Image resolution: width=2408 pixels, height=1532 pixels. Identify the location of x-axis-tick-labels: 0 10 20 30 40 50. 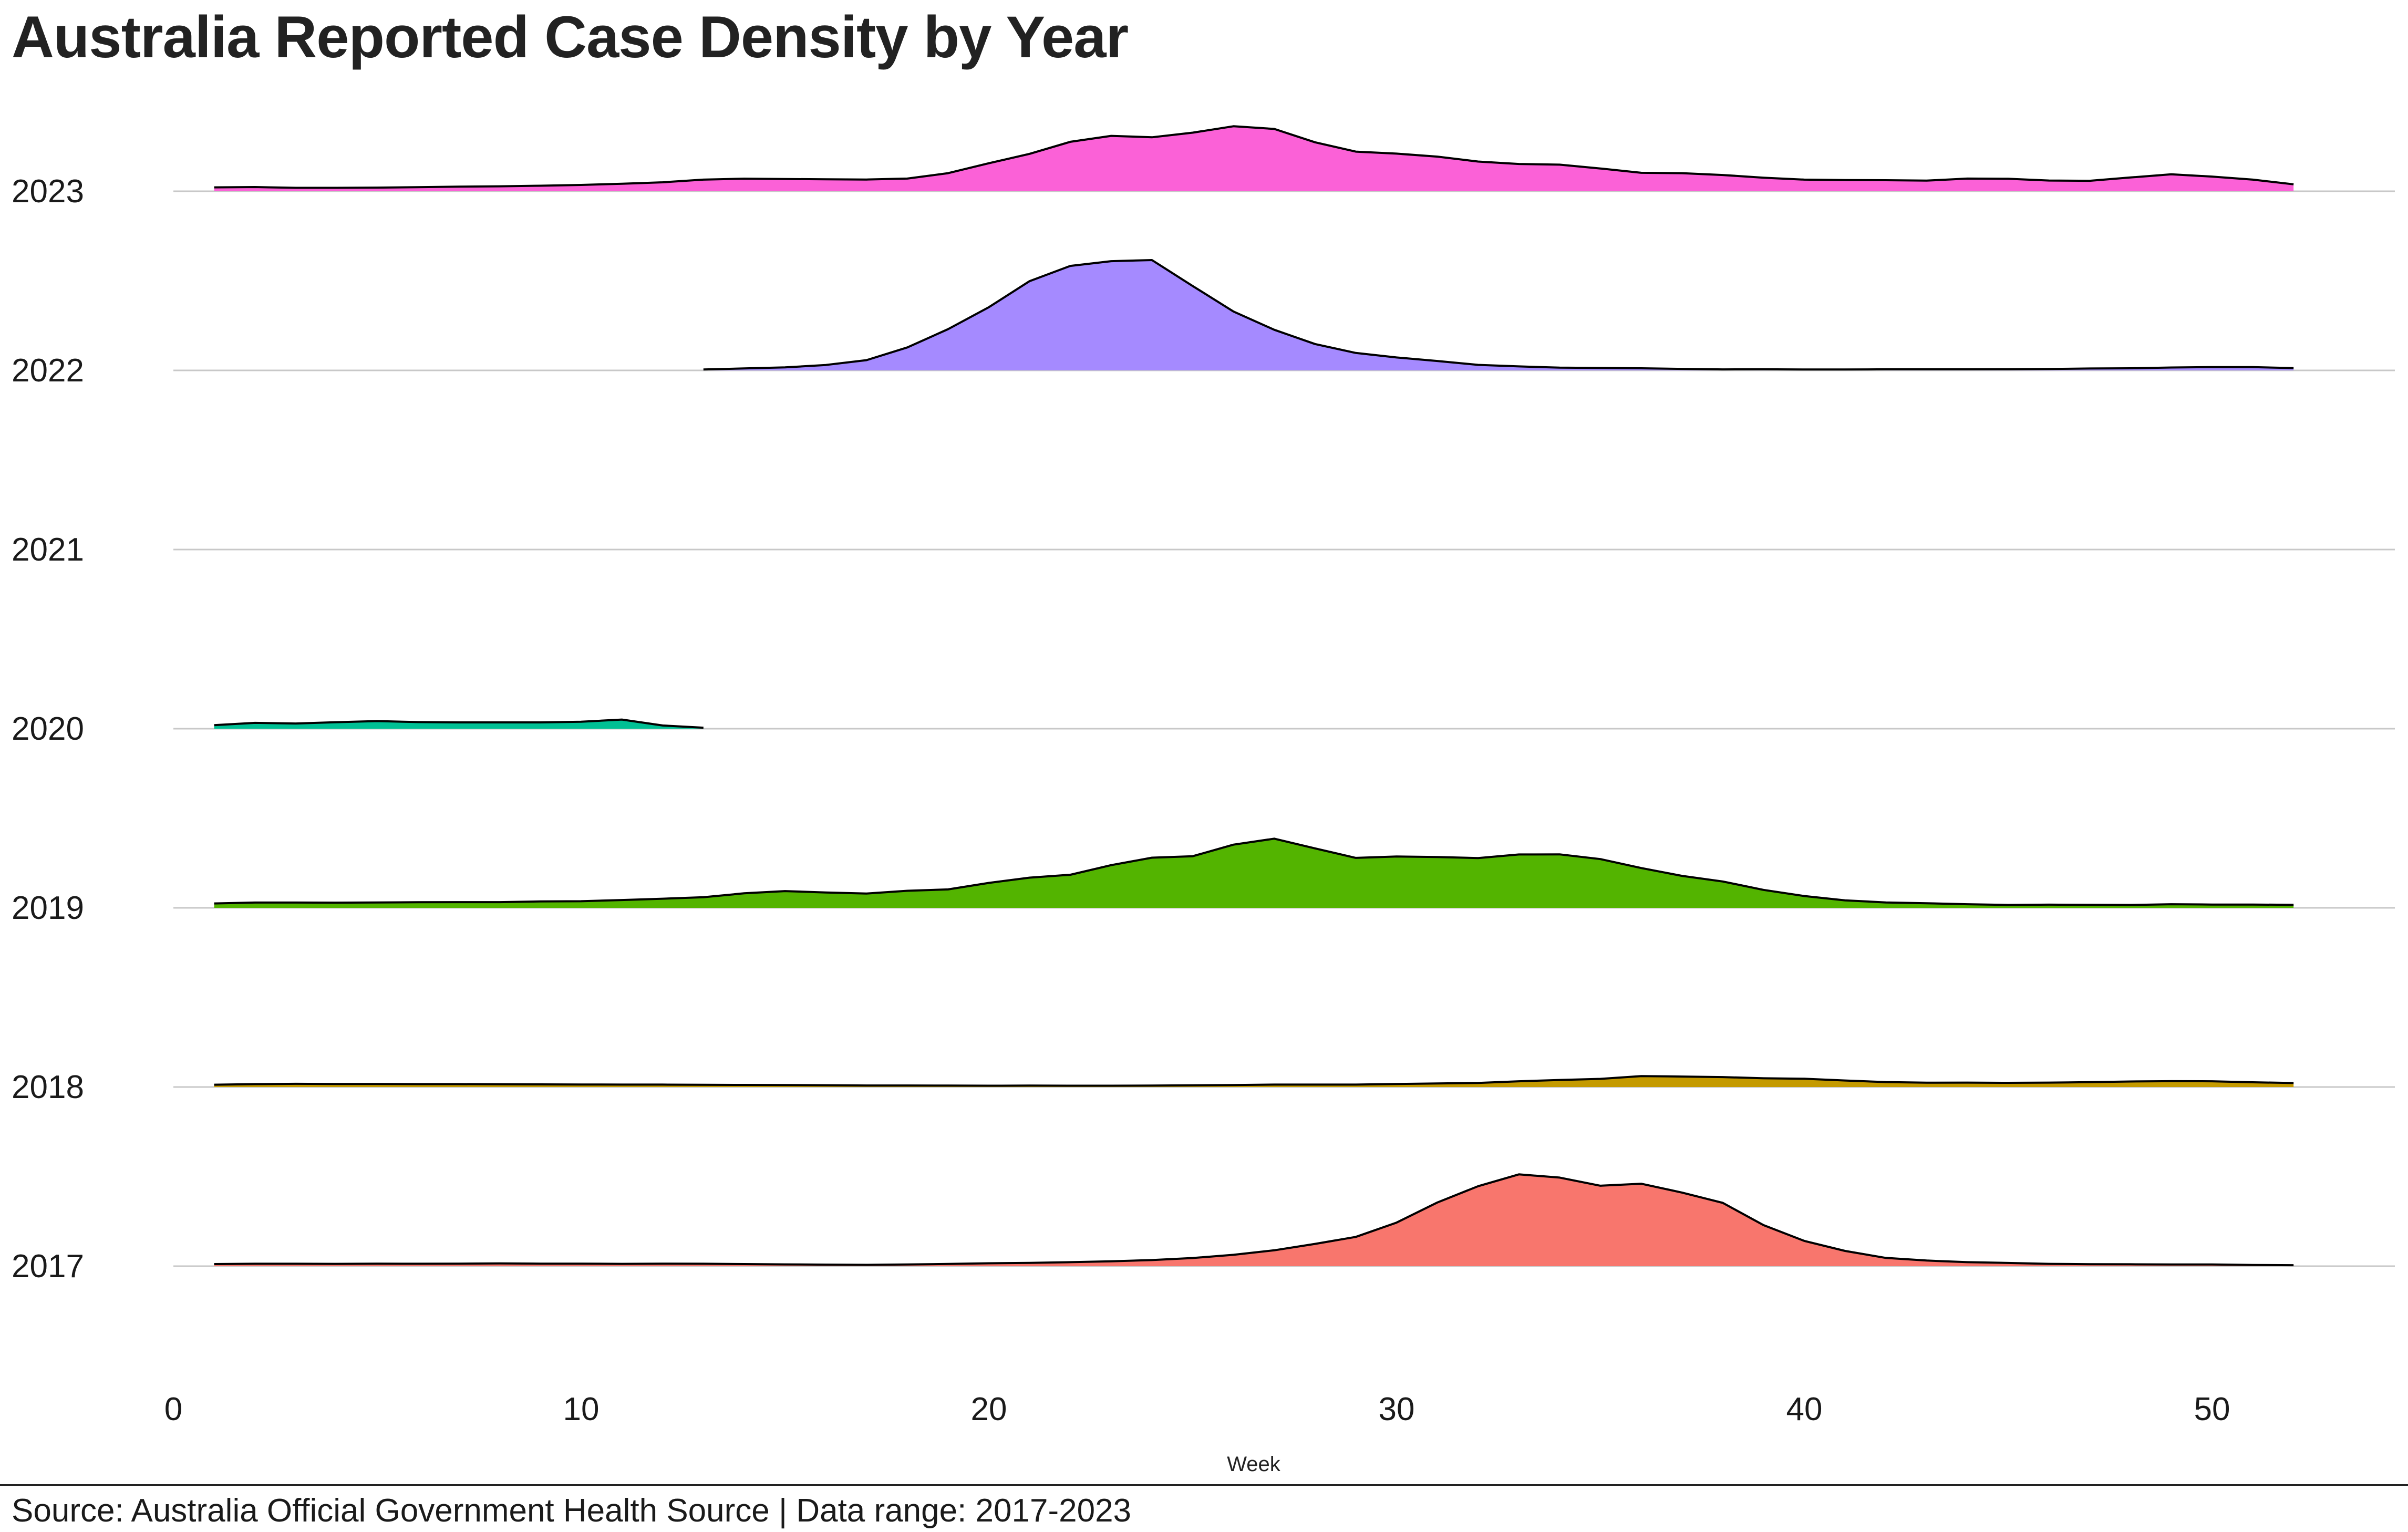
(1197, 1409).